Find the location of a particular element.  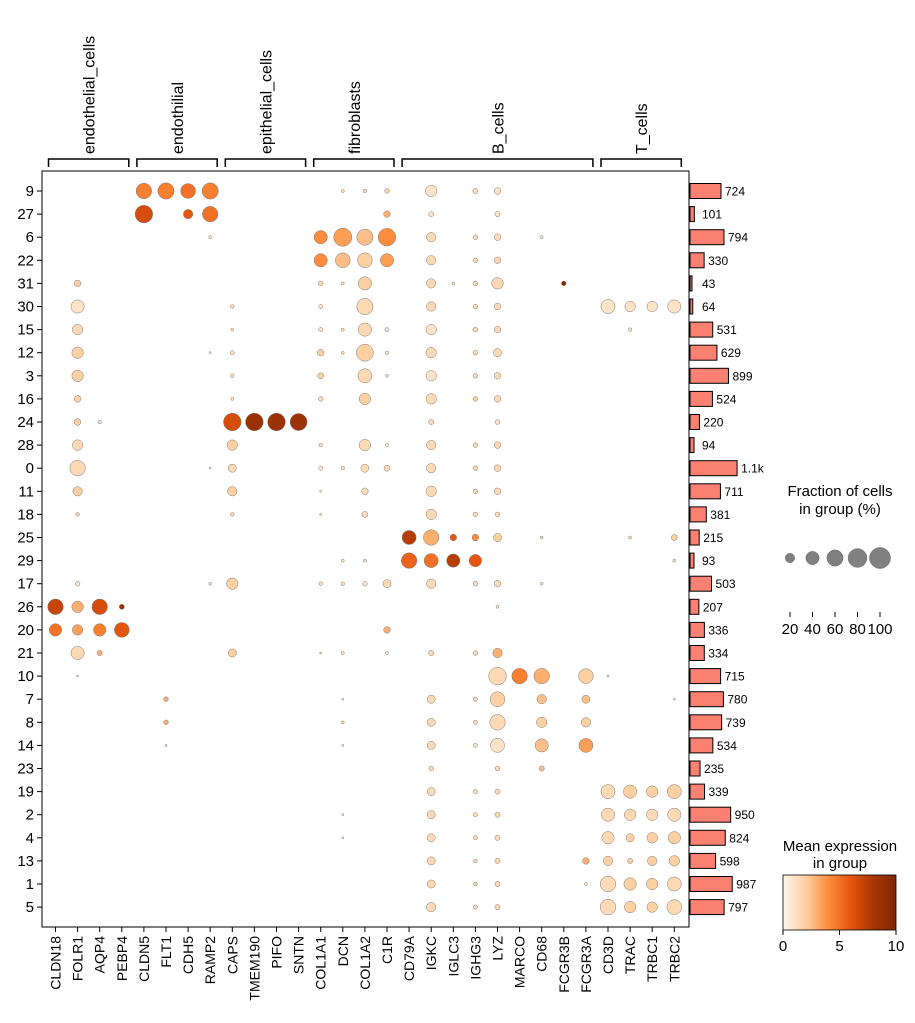

cluster-label: 28 is located at coordinates (25, 445).